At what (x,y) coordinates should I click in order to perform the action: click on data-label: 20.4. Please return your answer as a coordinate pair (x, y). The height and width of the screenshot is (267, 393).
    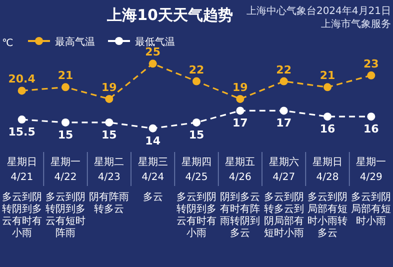
    Looking at the image, I should click on (22, 79).